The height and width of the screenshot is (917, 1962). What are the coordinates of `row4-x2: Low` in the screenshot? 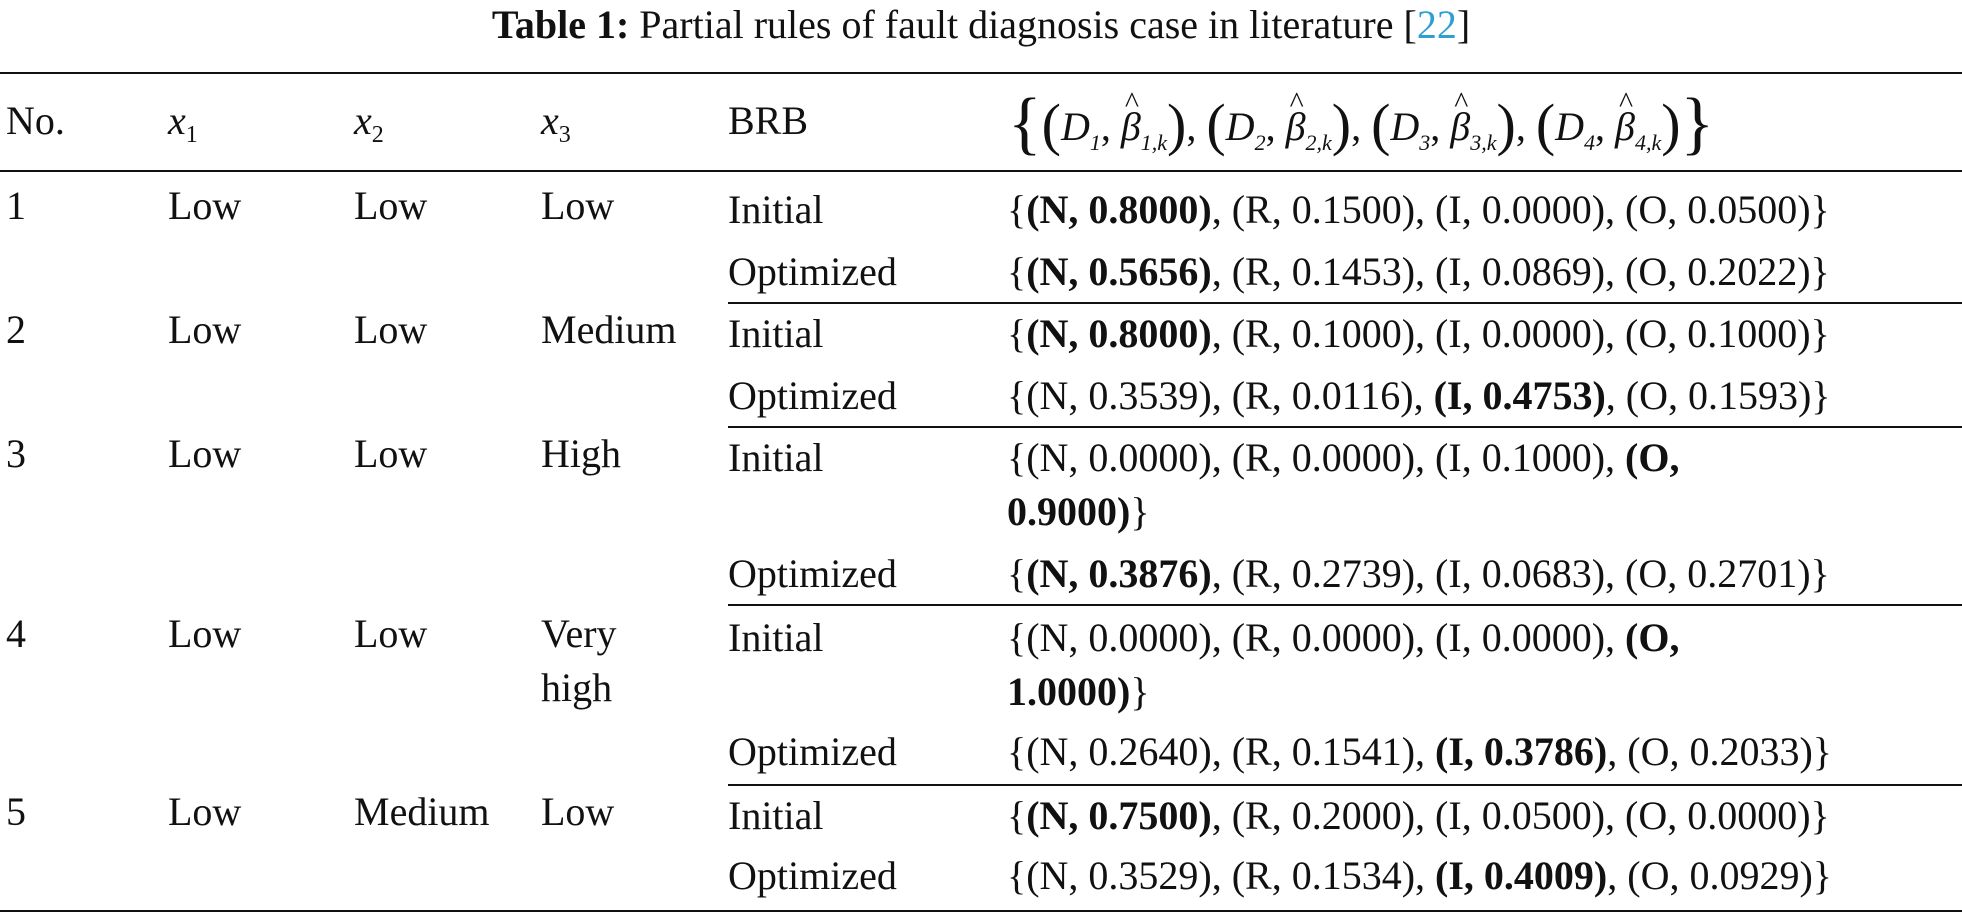 It's located at (391, 633).